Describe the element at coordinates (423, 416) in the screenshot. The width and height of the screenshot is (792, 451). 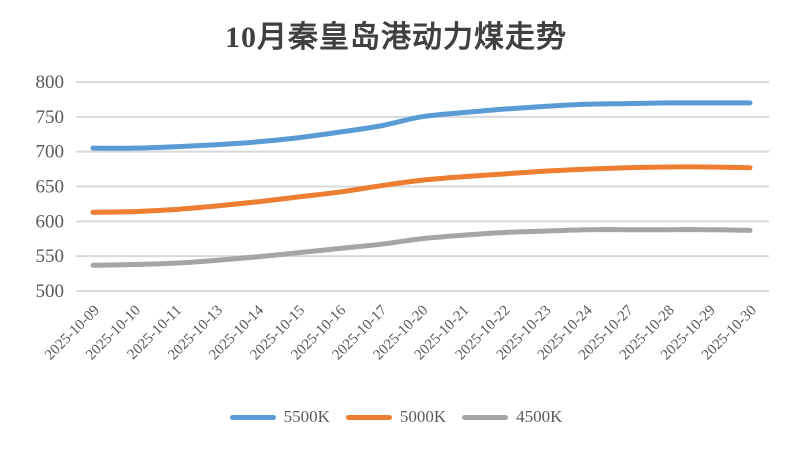
I see `legend-label-5000k: 5000K` at that location.